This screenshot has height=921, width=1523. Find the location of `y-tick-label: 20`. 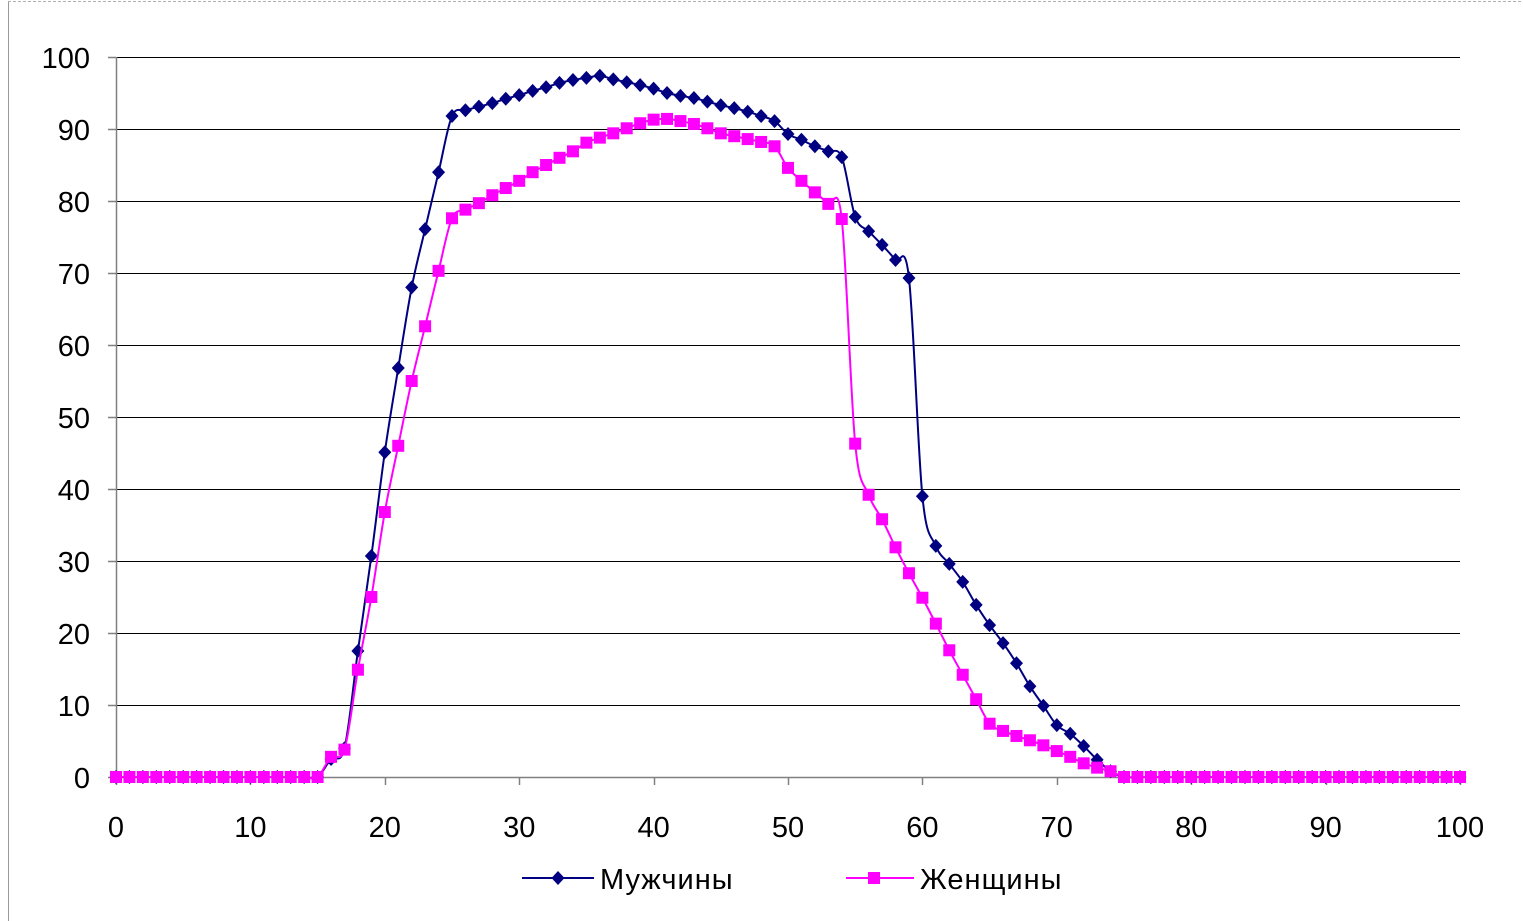

y-tick-label: 20 is located at coordinates (74, 635).